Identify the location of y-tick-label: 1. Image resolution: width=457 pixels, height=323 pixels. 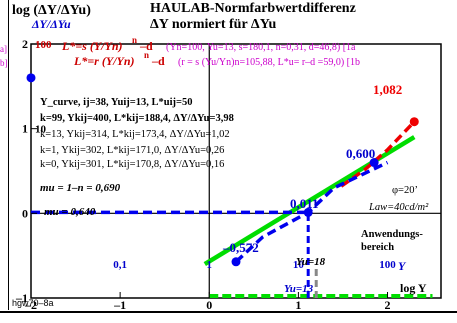
(25, 129).